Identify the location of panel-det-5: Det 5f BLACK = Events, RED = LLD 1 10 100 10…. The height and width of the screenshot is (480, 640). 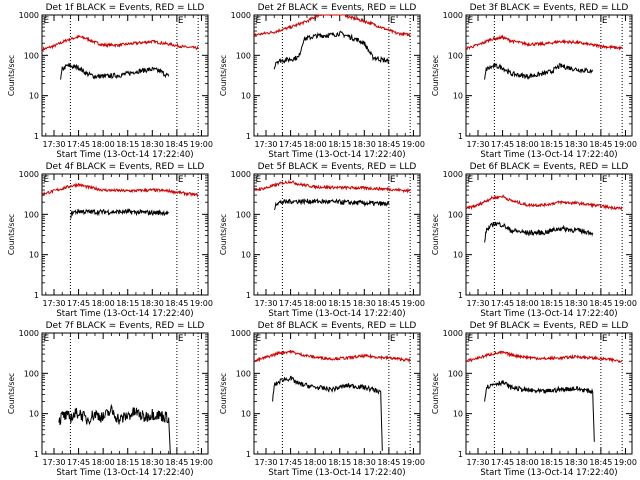
(322, 240).